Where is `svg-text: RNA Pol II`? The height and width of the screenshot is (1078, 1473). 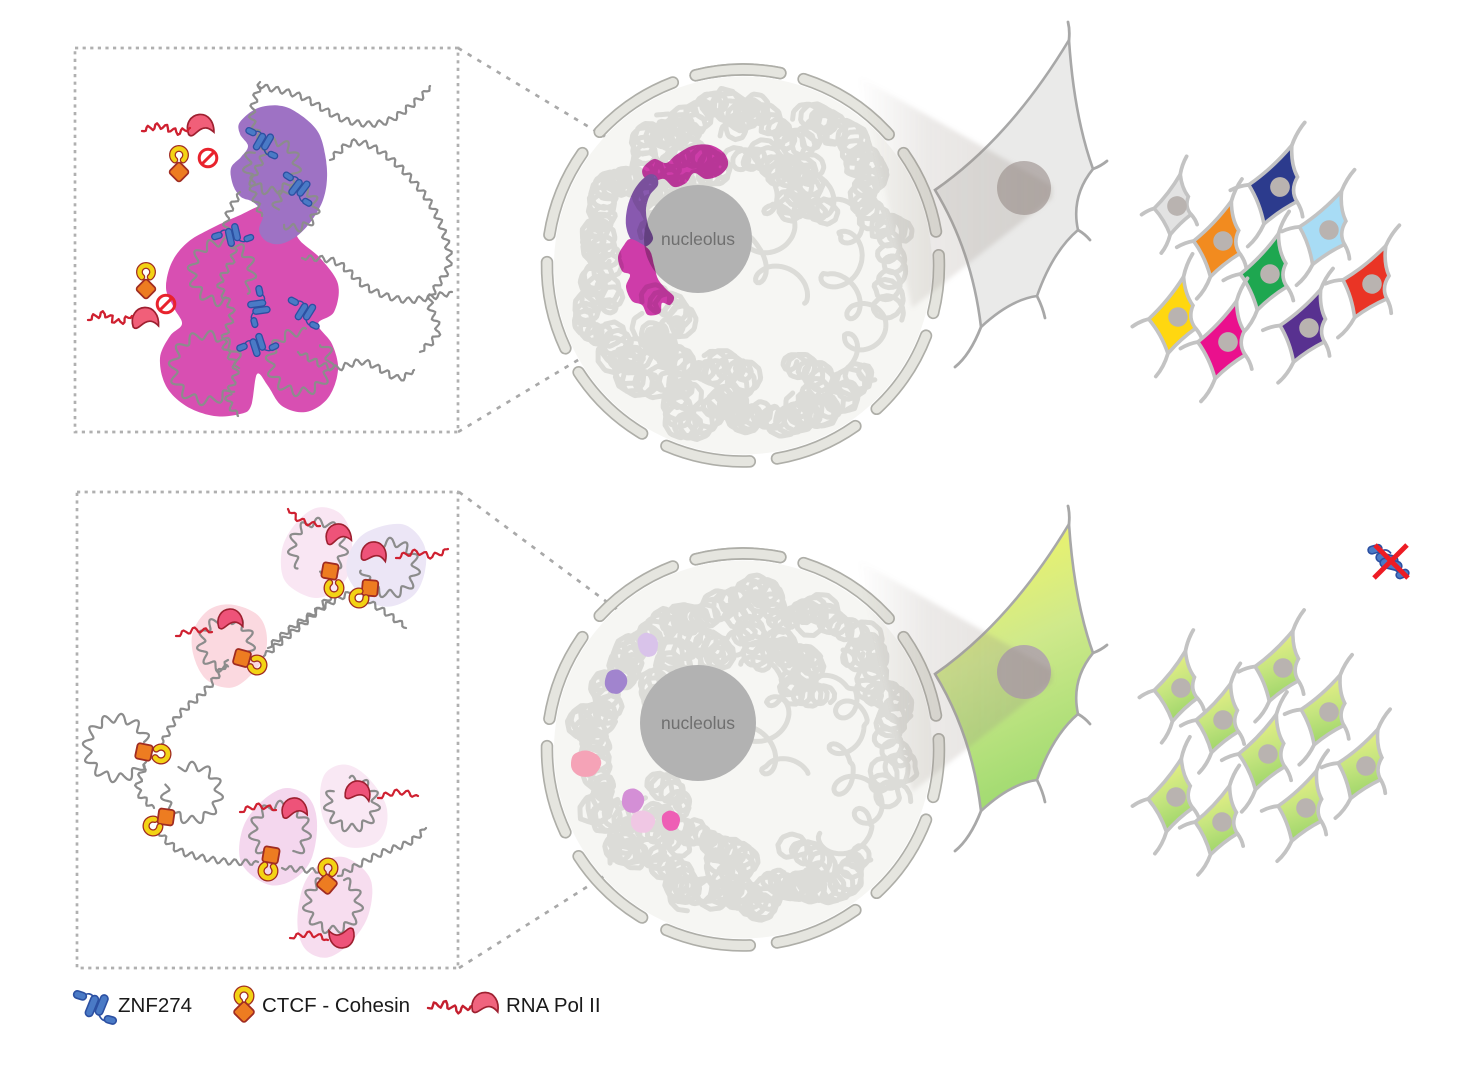
svg-text: RNA Pol II is located at coordinates (553, 1005).